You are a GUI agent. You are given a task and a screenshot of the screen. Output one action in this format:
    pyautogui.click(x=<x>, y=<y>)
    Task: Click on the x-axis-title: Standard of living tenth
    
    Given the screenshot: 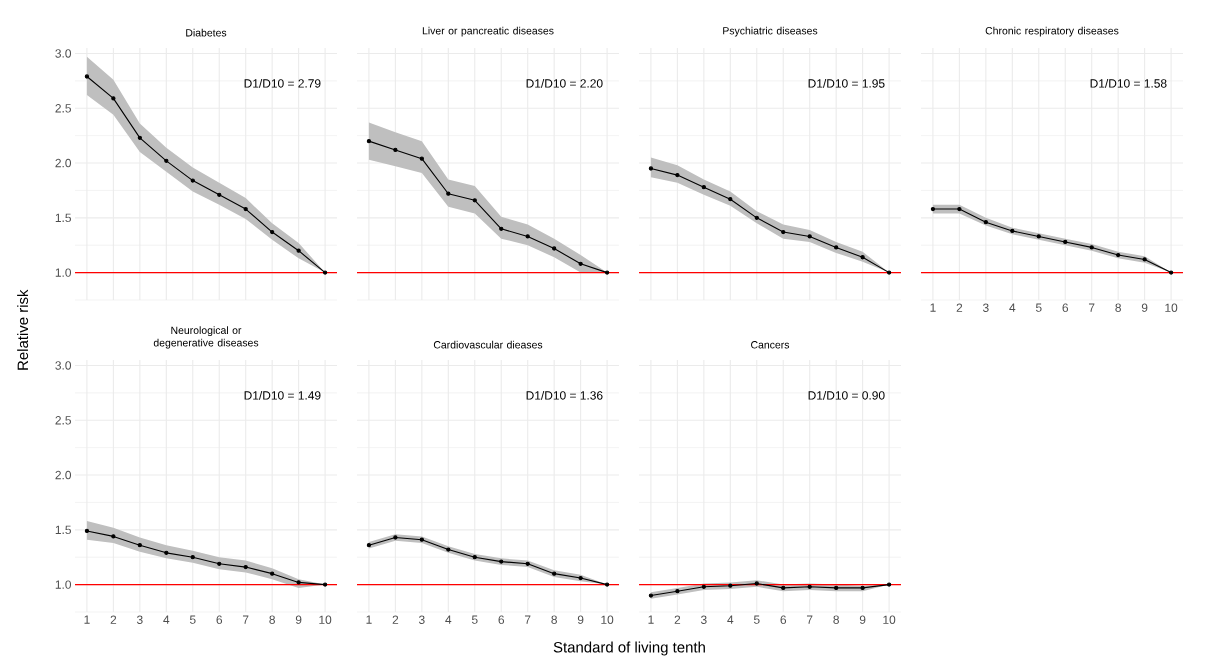 What is the action you would take?
    pyautogui.click(x=629, y=648)
    